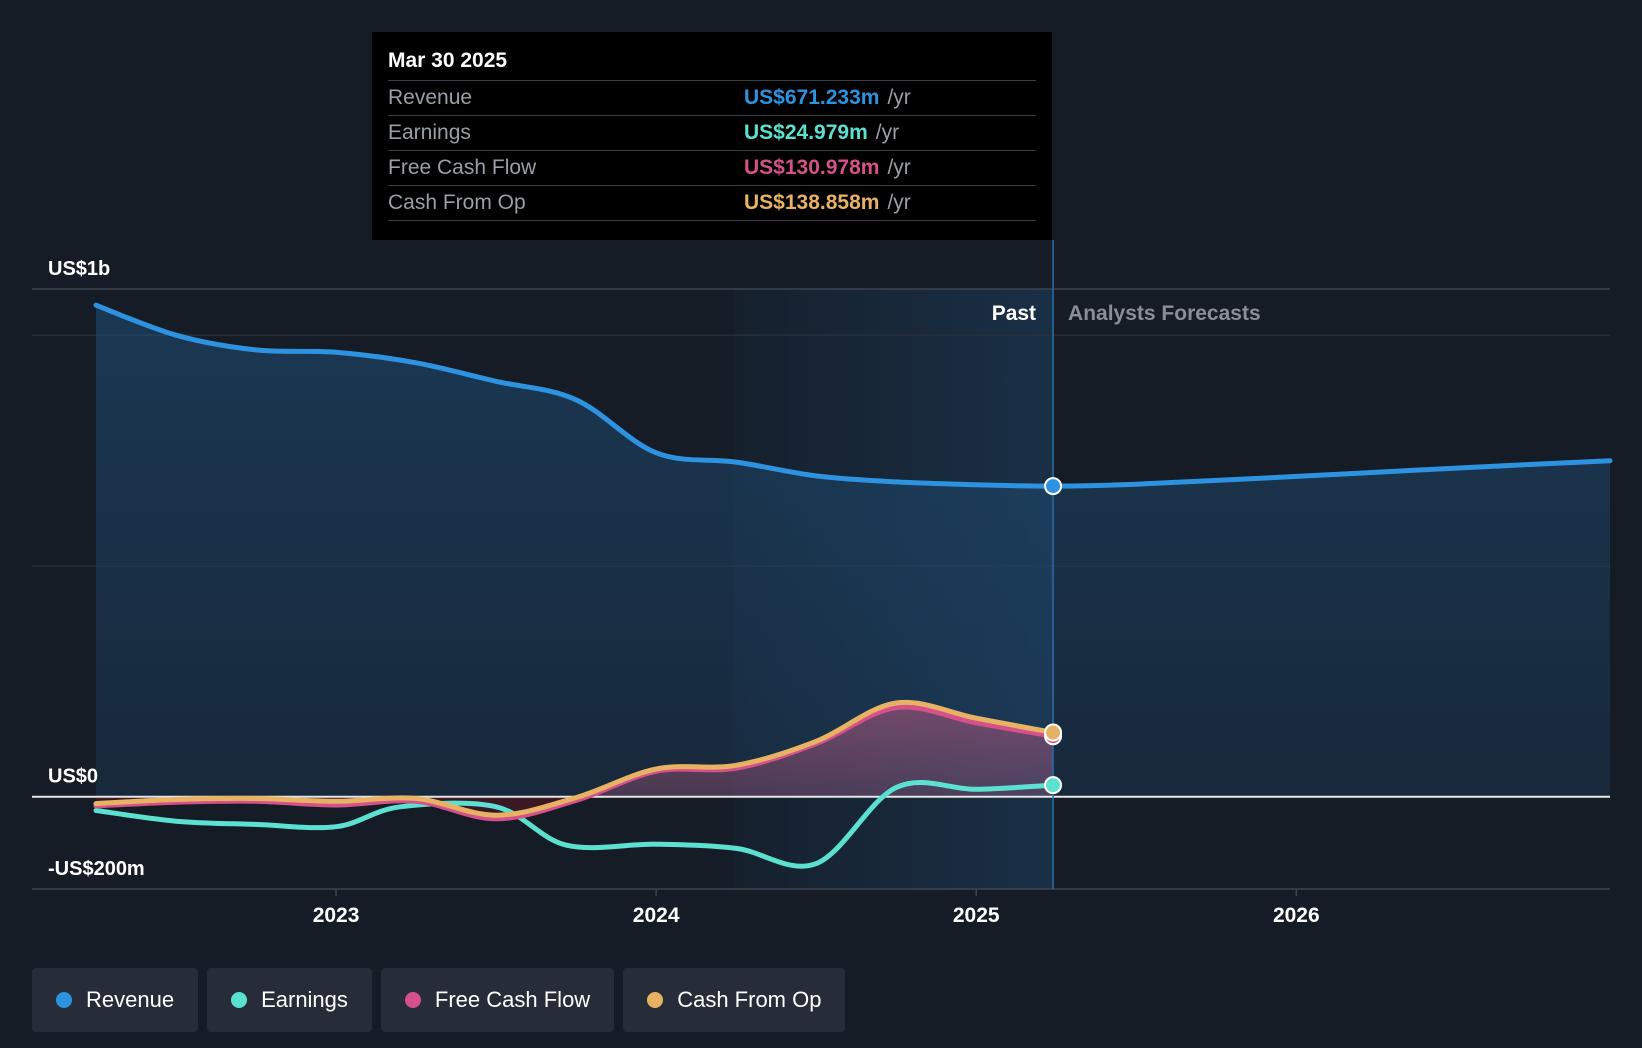 The width and height of the screenshot is (1642, 1048). I want to click on tooltip-value: US$24.979m, so click(806, 132).